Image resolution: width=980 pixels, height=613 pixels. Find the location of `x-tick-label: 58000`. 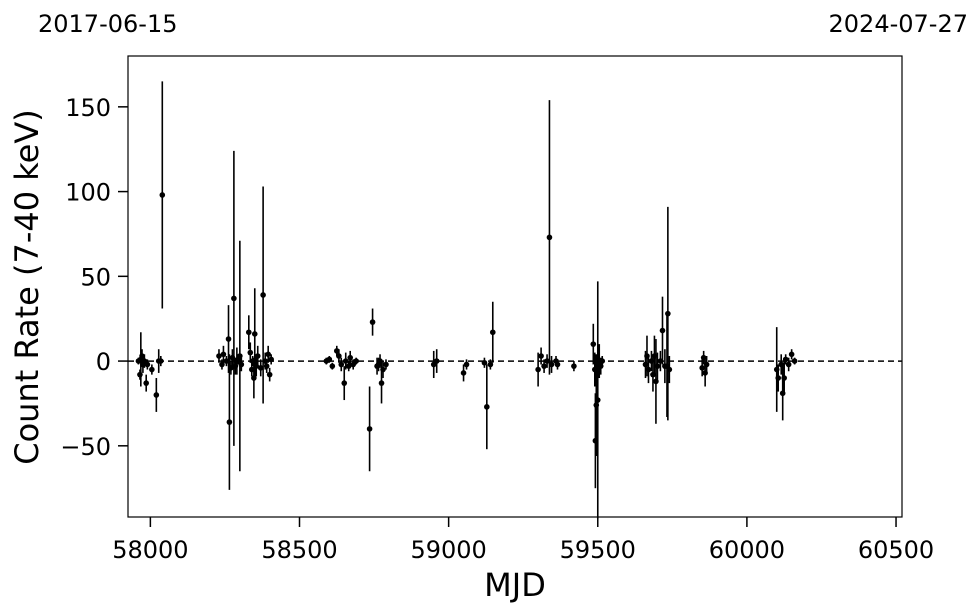

x-tick-label: 58000 is located at coordinates (150, 550).